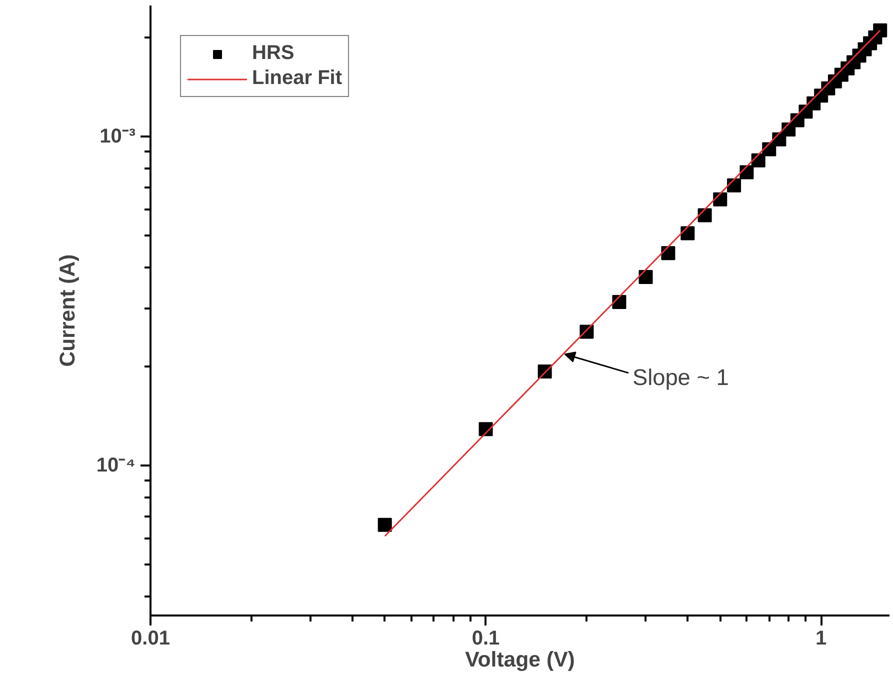 The width and height of the screenshot is (893, 683). What do you see at coordinates (118, 136) in the screenshot?
I see `y-tick-label: 10⁻³` at bounding box center [118, 136].